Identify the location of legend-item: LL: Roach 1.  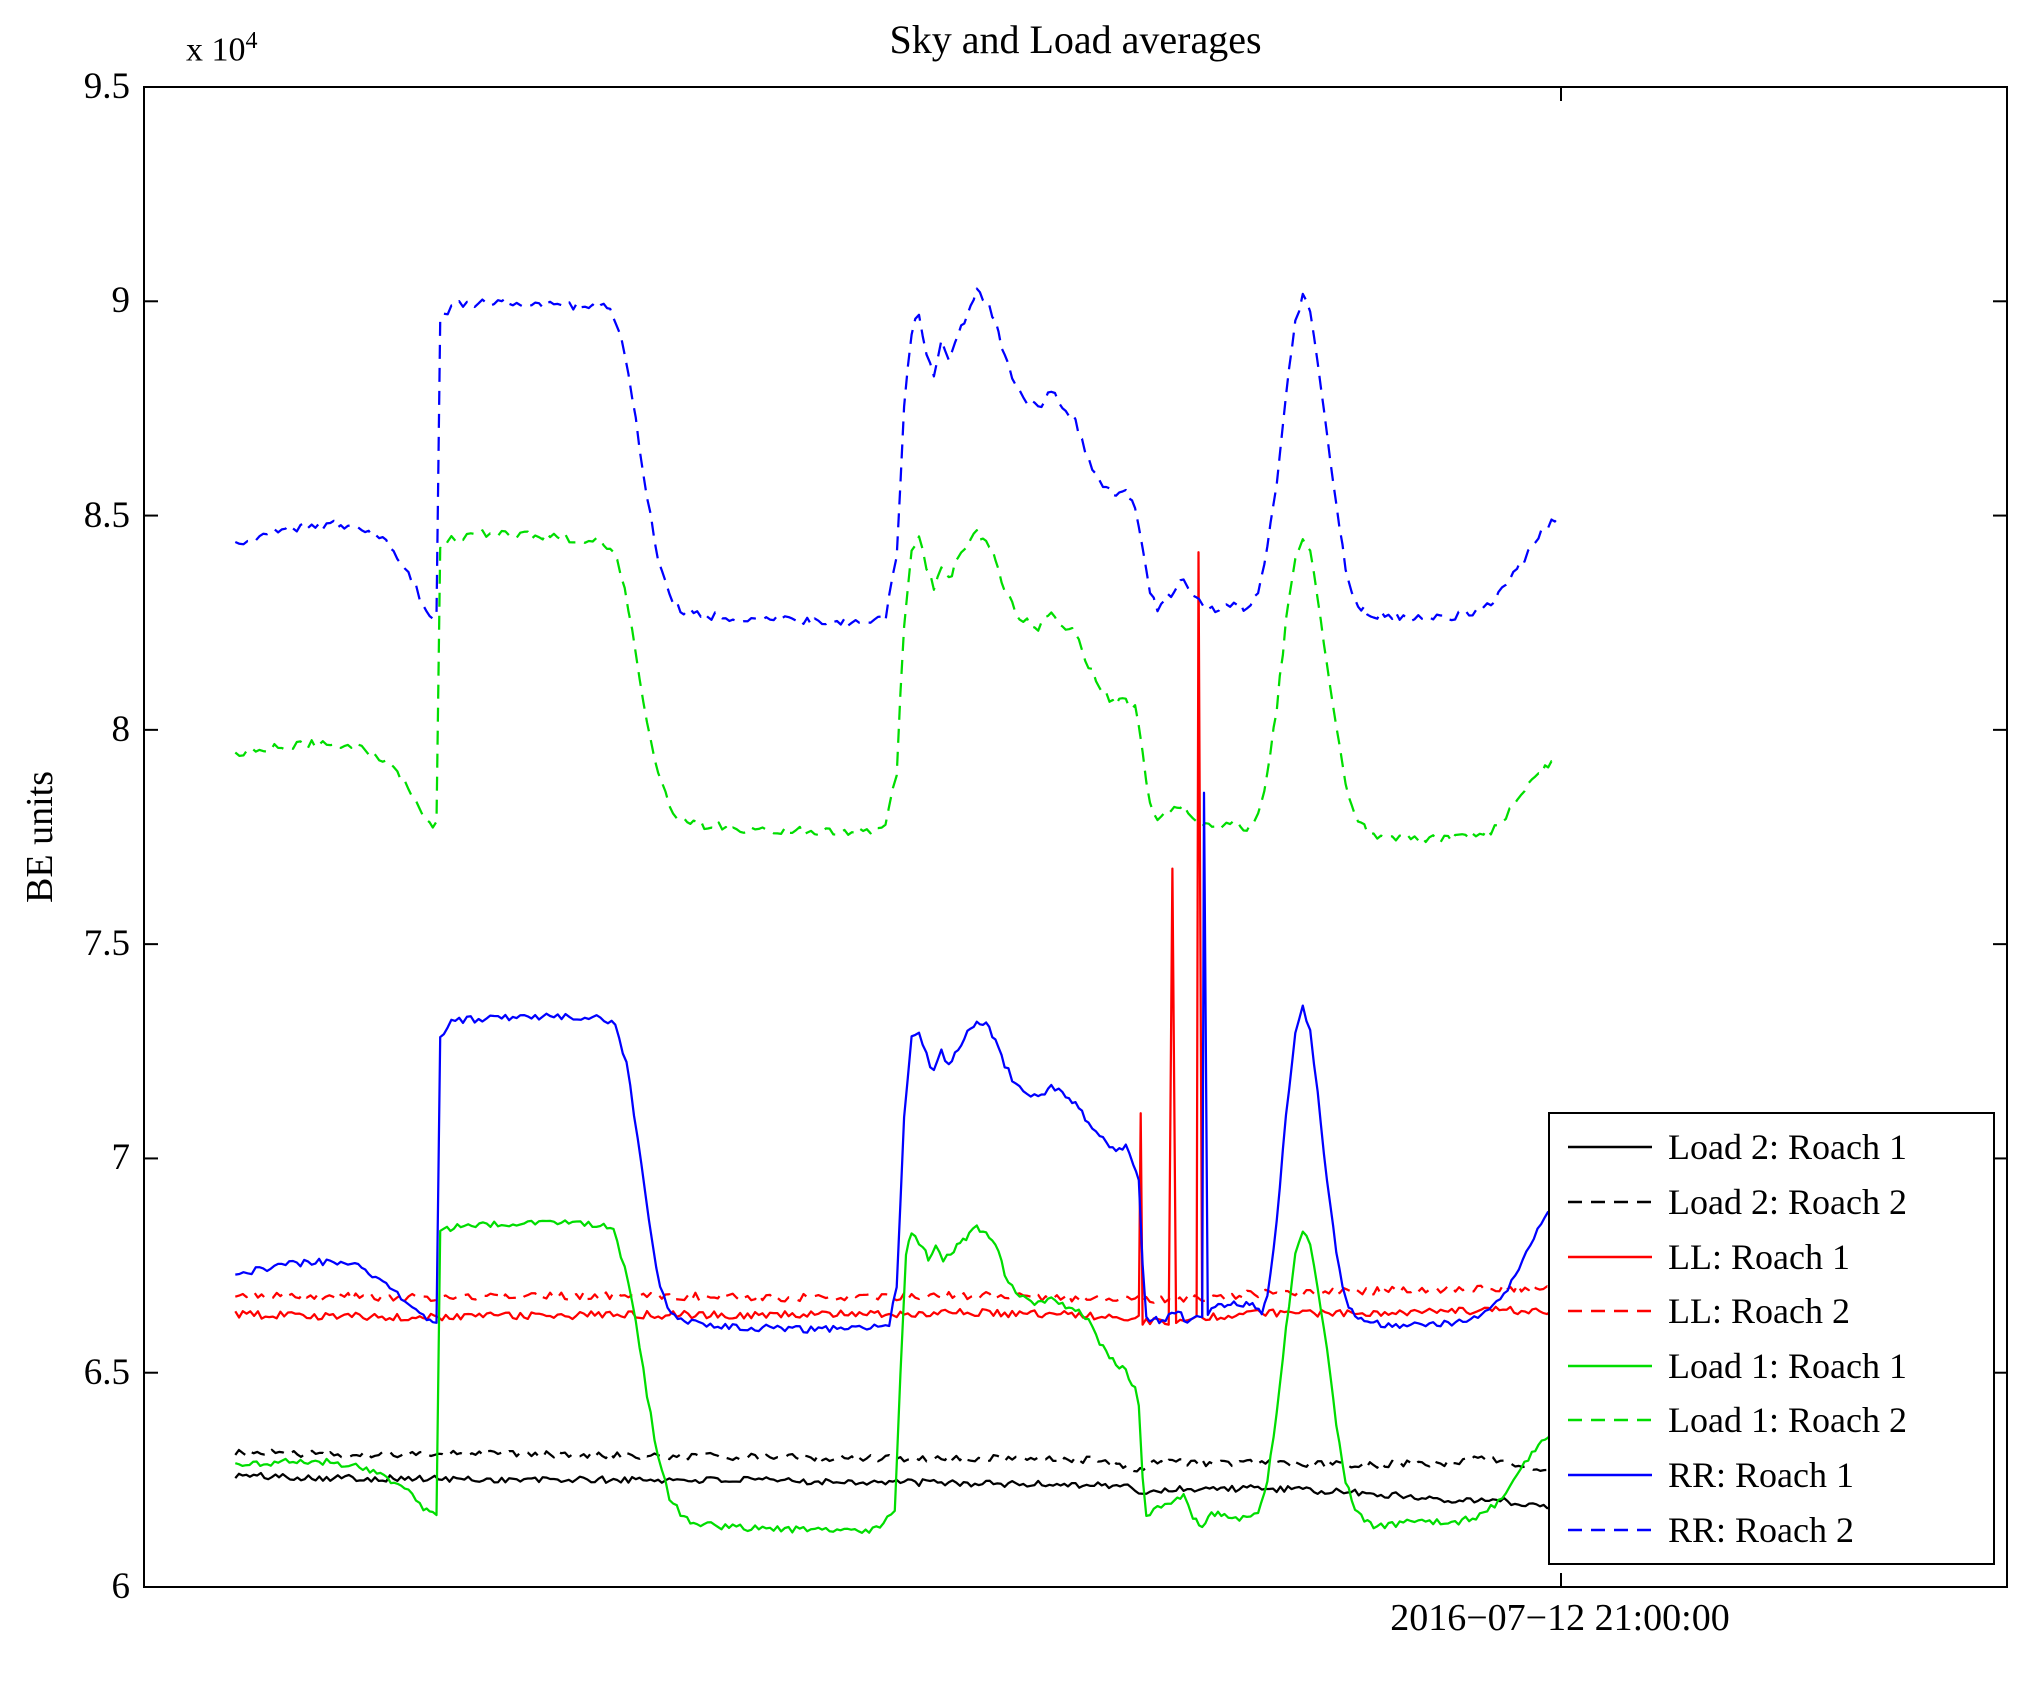
(1779, 1257).